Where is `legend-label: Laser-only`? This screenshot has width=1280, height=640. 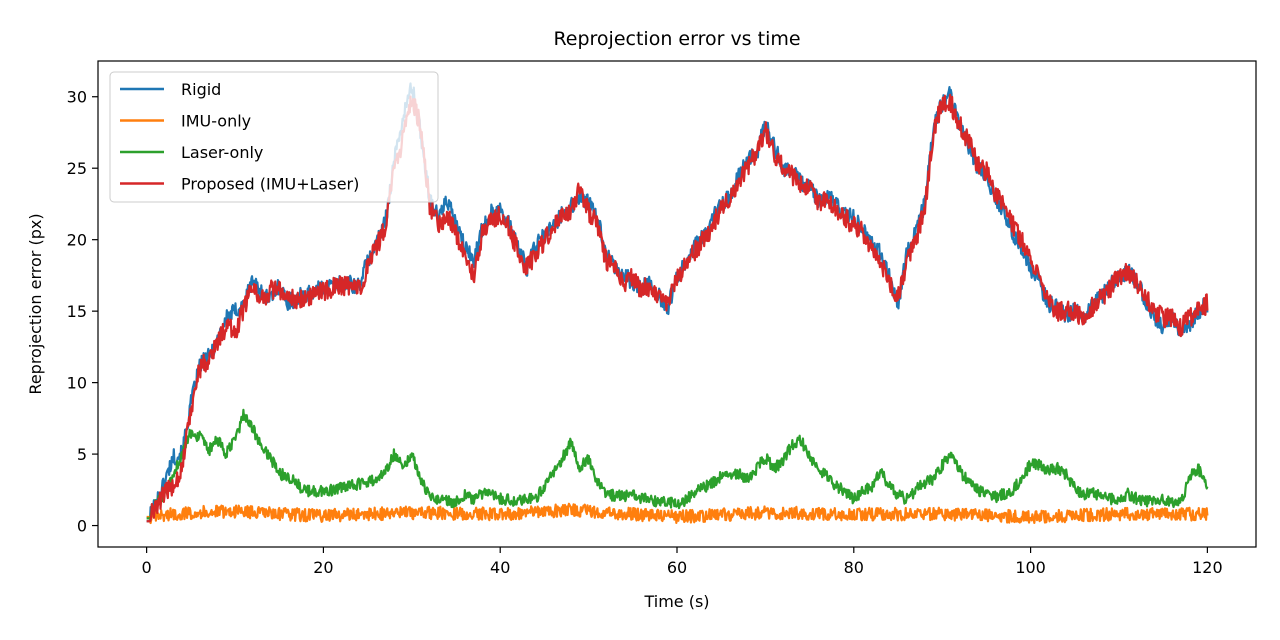 legend-label: Laser-only is located at coordinates (222, 152).